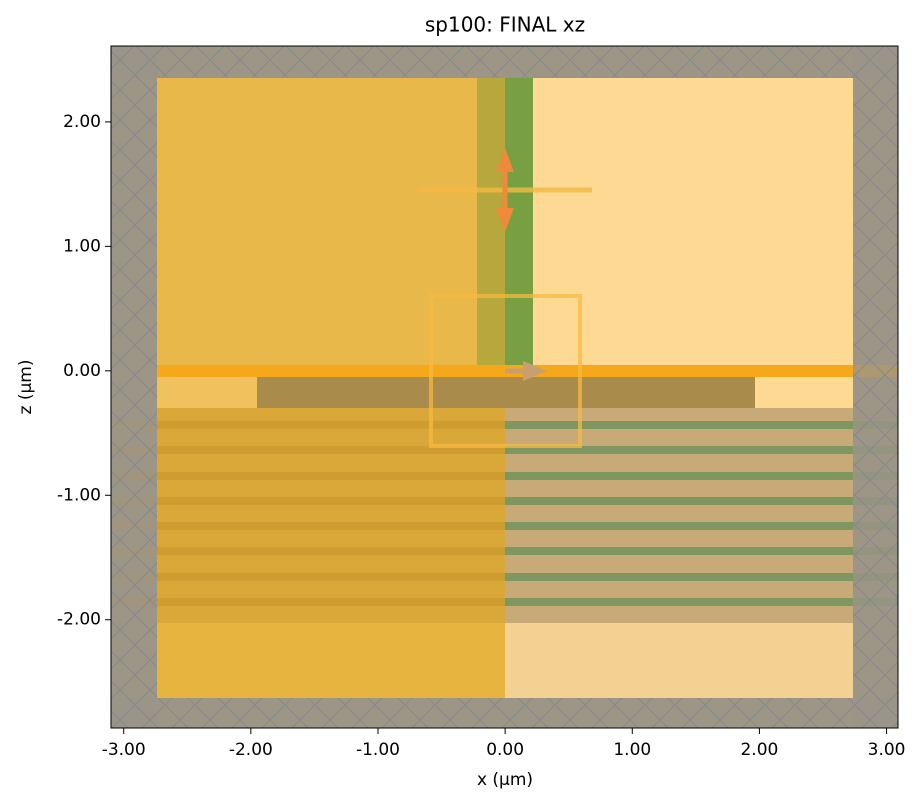 The height and width of the screenshot is (806, 917). What do you see at coordinates (79, 620) in the screenshot?
I see `y-tick-label: -2.00` at bounding box center [79, 620].